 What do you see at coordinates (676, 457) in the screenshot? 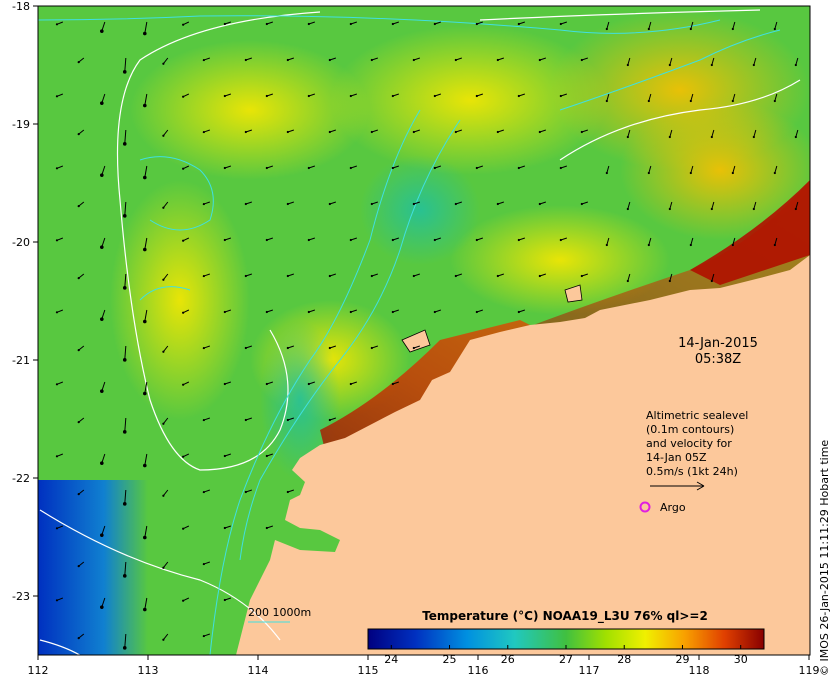
I see `altimetry-line: 14-Jan 05Z` at bounding box center [676, 457].